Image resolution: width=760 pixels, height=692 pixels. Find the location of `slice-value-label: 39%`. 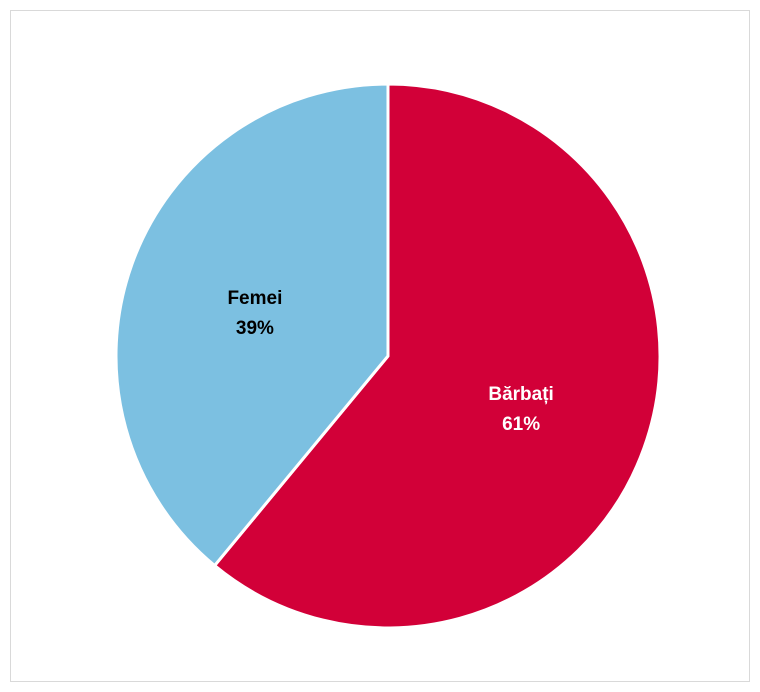

slice-value-label: 39% is located at coordinates (255, 328).